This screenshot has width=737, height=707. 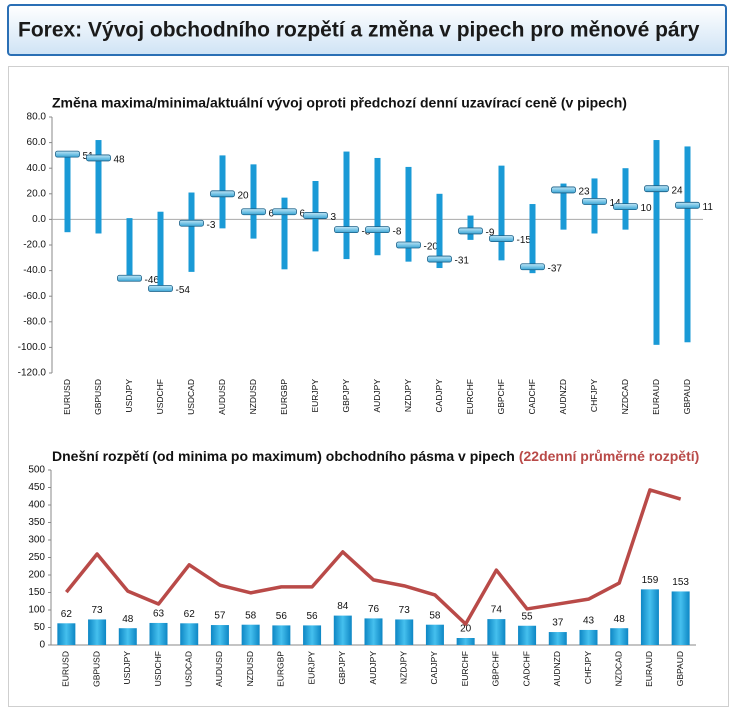 I want to click on value-label: 153, so click(x=680, y=582).